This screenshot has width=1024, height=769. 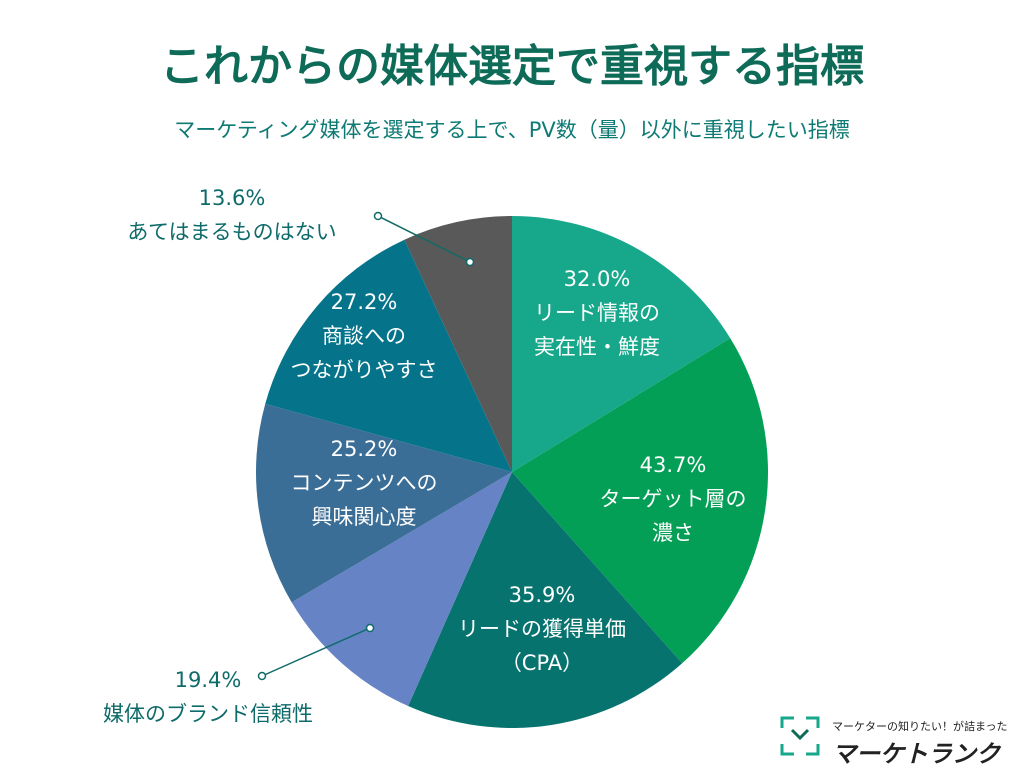 I want to click on category-label: 媒体のブランド信頼性, so click(x=208, y=714).